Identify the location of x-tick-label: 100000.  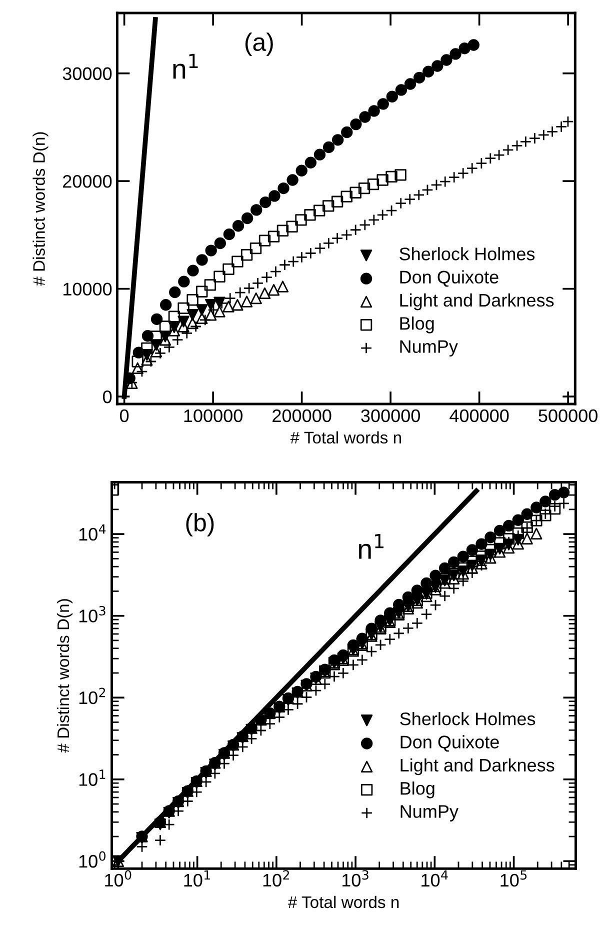
(213, 415).